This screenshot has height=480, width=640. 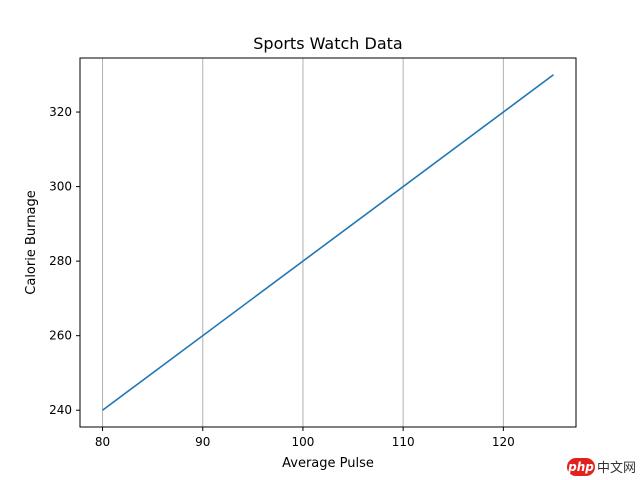 What do you see at coordinates (328, 463) in the screenshot?
I see `x-axis-label: Average Pulse` at bounding box center [328, 463].